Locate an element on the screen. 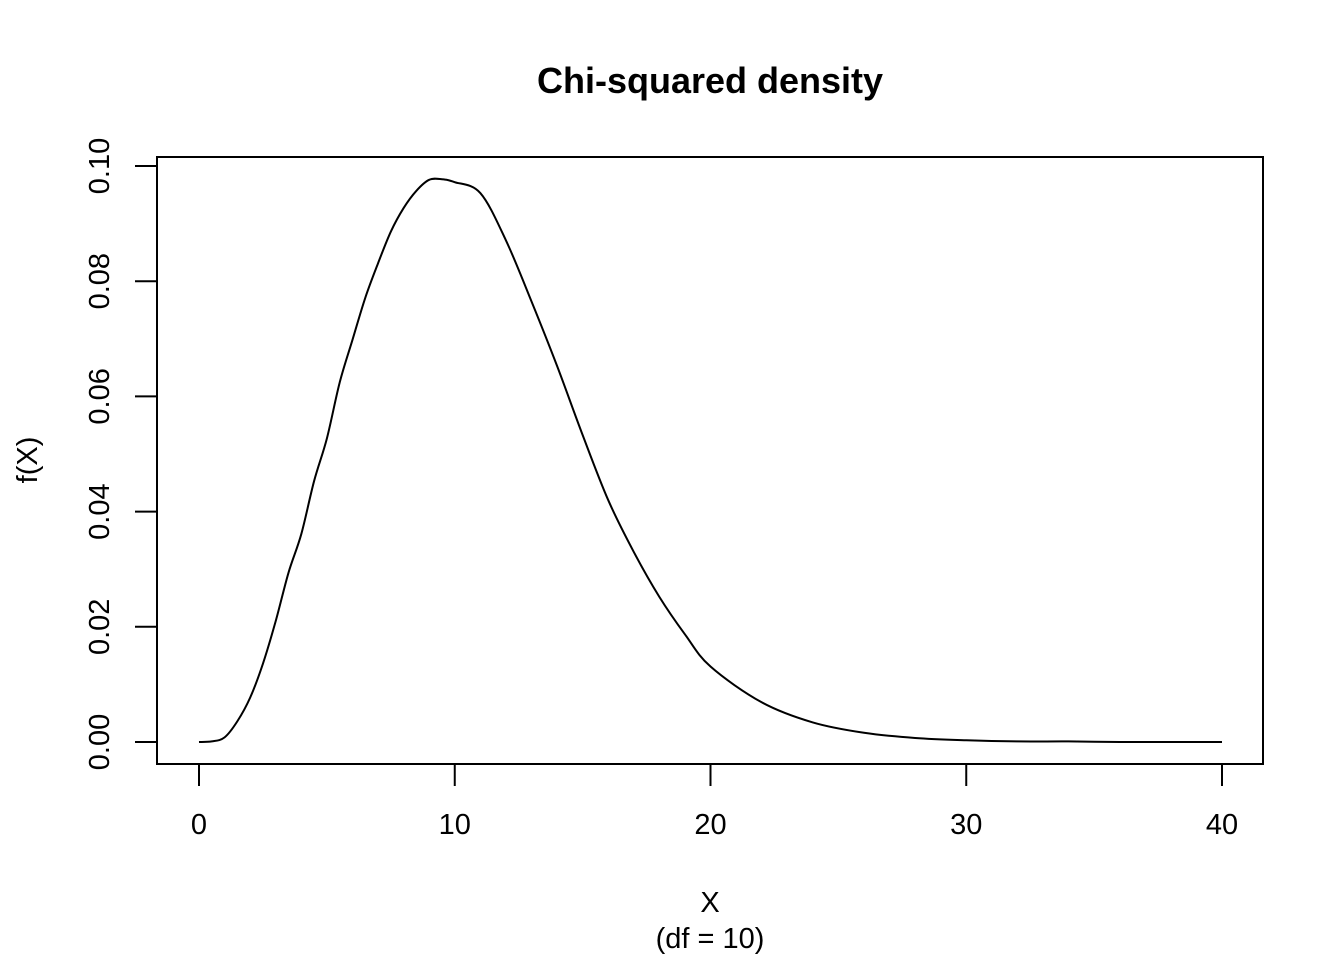 This screenshot has height=960, width=1344. x-tick-label: 30 is located at coordinates (966, 825).